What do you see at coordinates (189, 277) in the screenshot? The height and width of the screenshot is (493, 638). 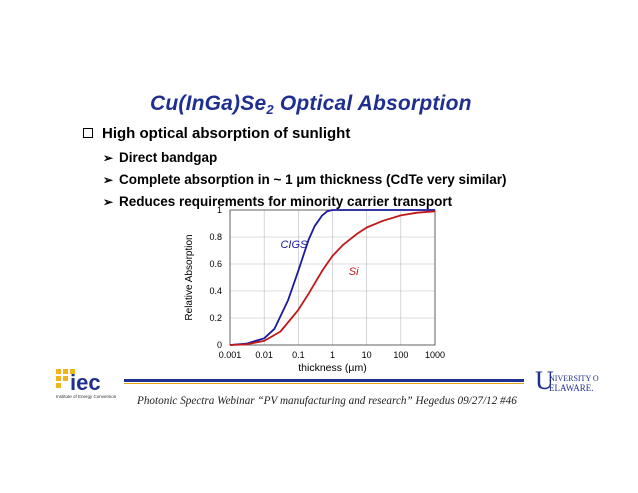 I see `y-axis-label: Relative Absorption` at bounding box center [189, 277].